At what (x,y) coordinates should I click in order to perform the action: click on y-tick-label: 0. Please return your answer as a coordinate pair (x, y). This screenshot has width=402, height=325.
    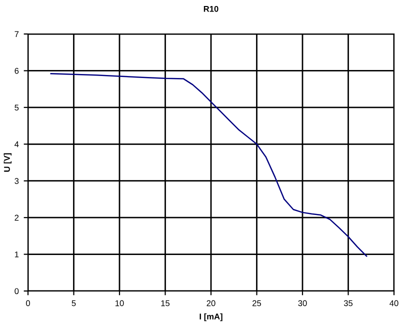
    Looking at the image, I should click on (16, 291).